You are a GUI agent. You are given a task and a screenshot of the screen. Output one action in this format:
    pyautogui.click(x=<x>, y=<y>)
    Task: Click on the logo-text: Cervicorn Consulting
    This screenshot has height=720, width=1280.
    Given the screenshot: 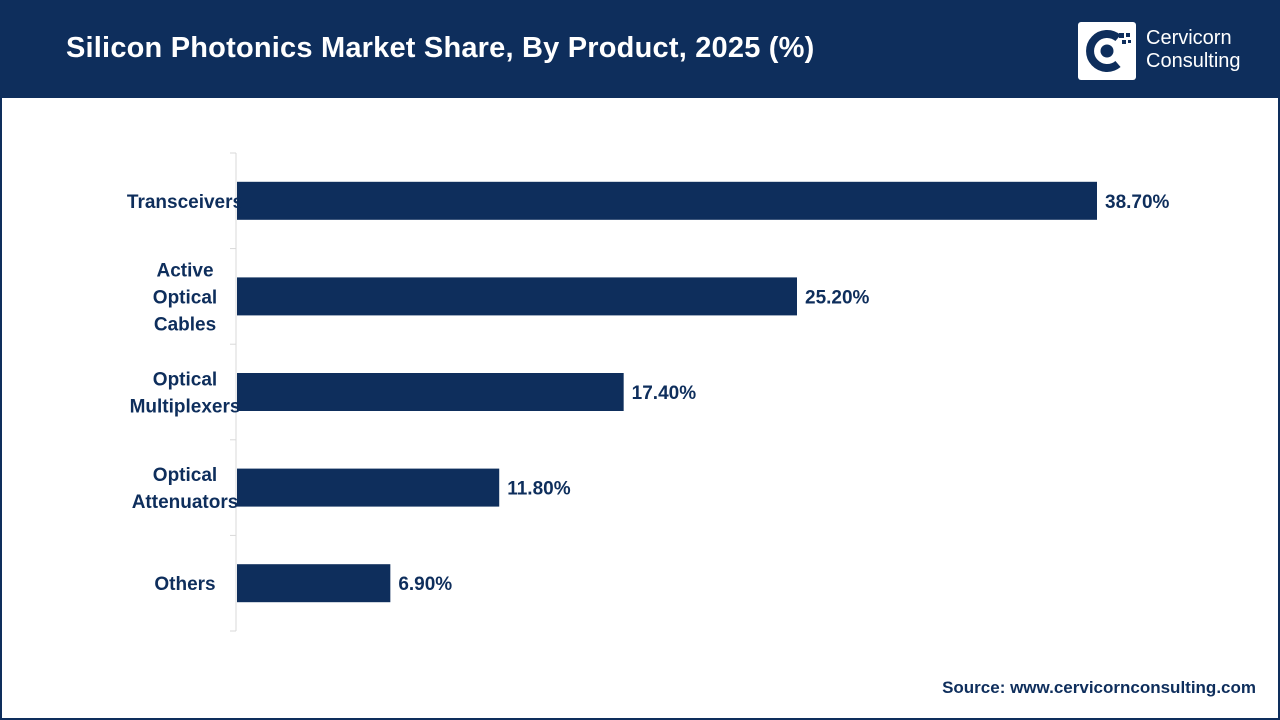 What is the action you would take?
    pyautogui.click(x=1193, y=50)
    